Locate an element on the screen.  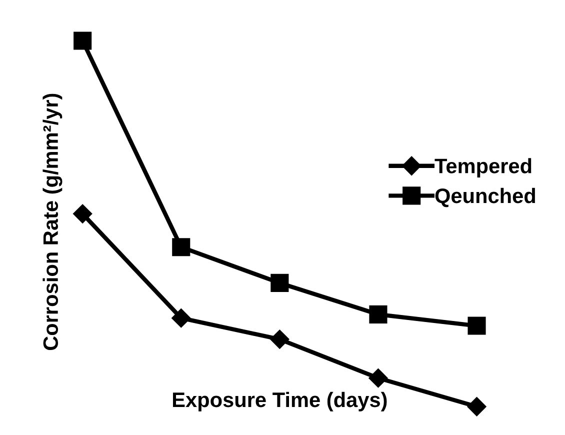
x-axis-title: Exposure Time (days) is located at coordinates (280, 402).